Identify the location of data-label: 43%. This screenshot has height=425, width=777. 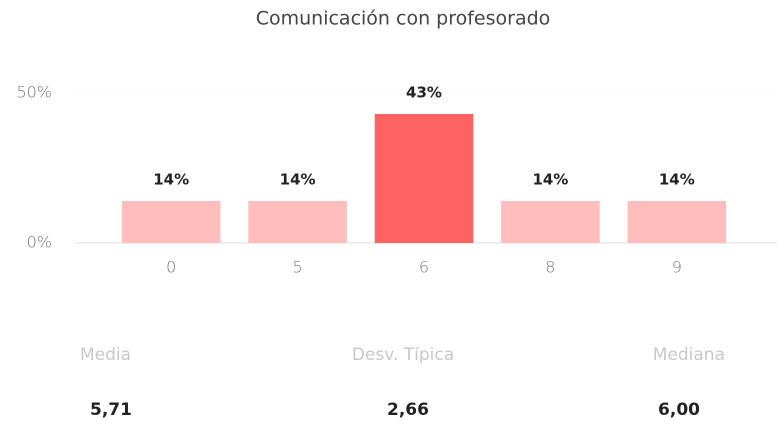
(424, 93).